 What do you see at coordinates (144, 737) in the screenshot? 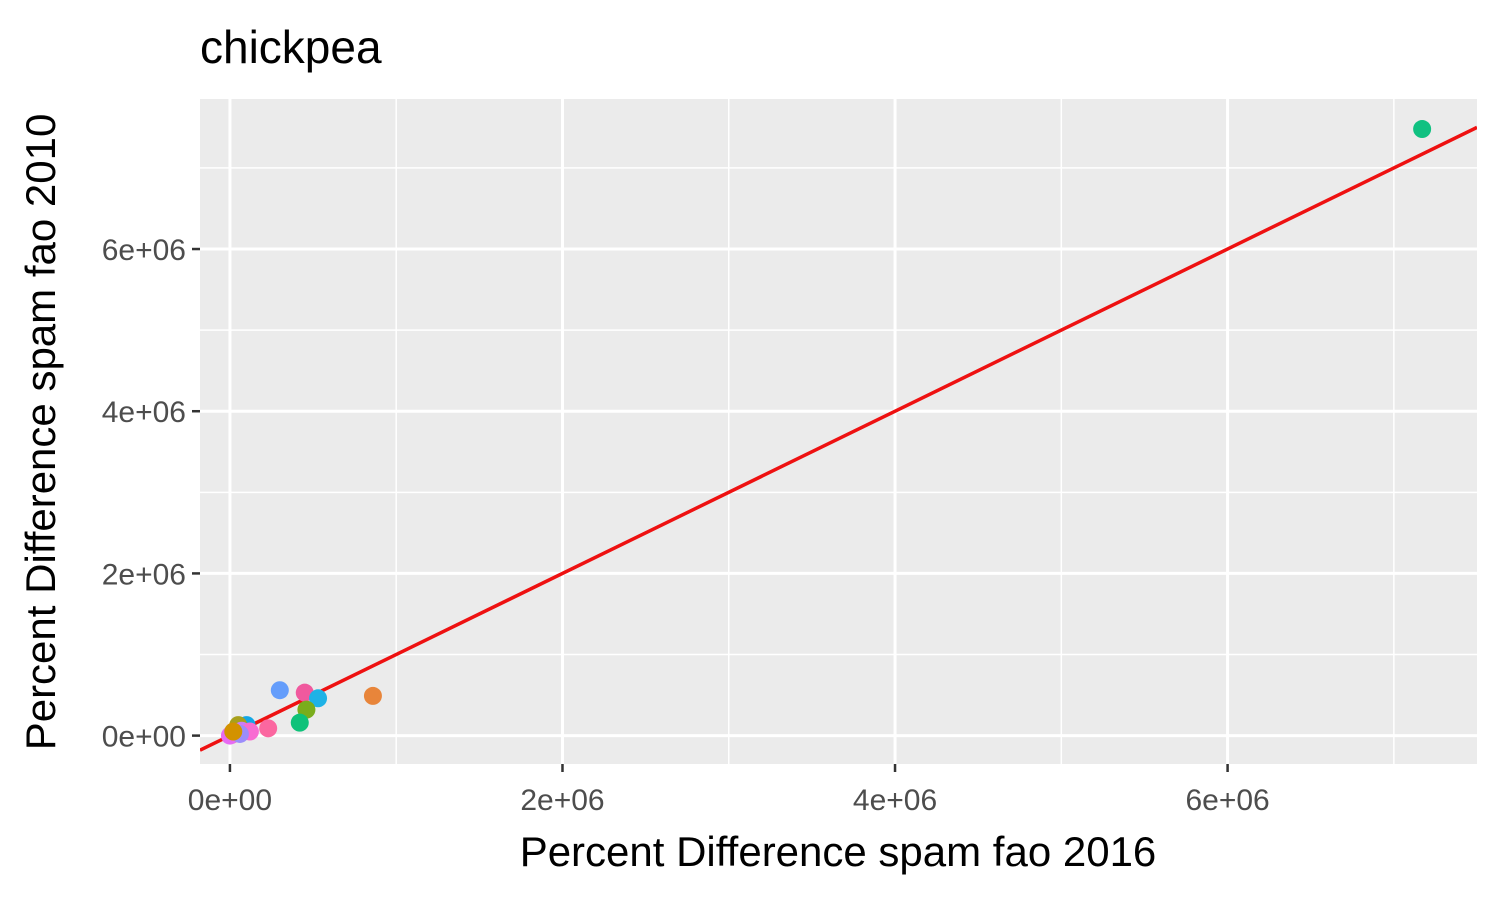
I see `y-tick-label: 0e+00` at bounding box center [144, 737].